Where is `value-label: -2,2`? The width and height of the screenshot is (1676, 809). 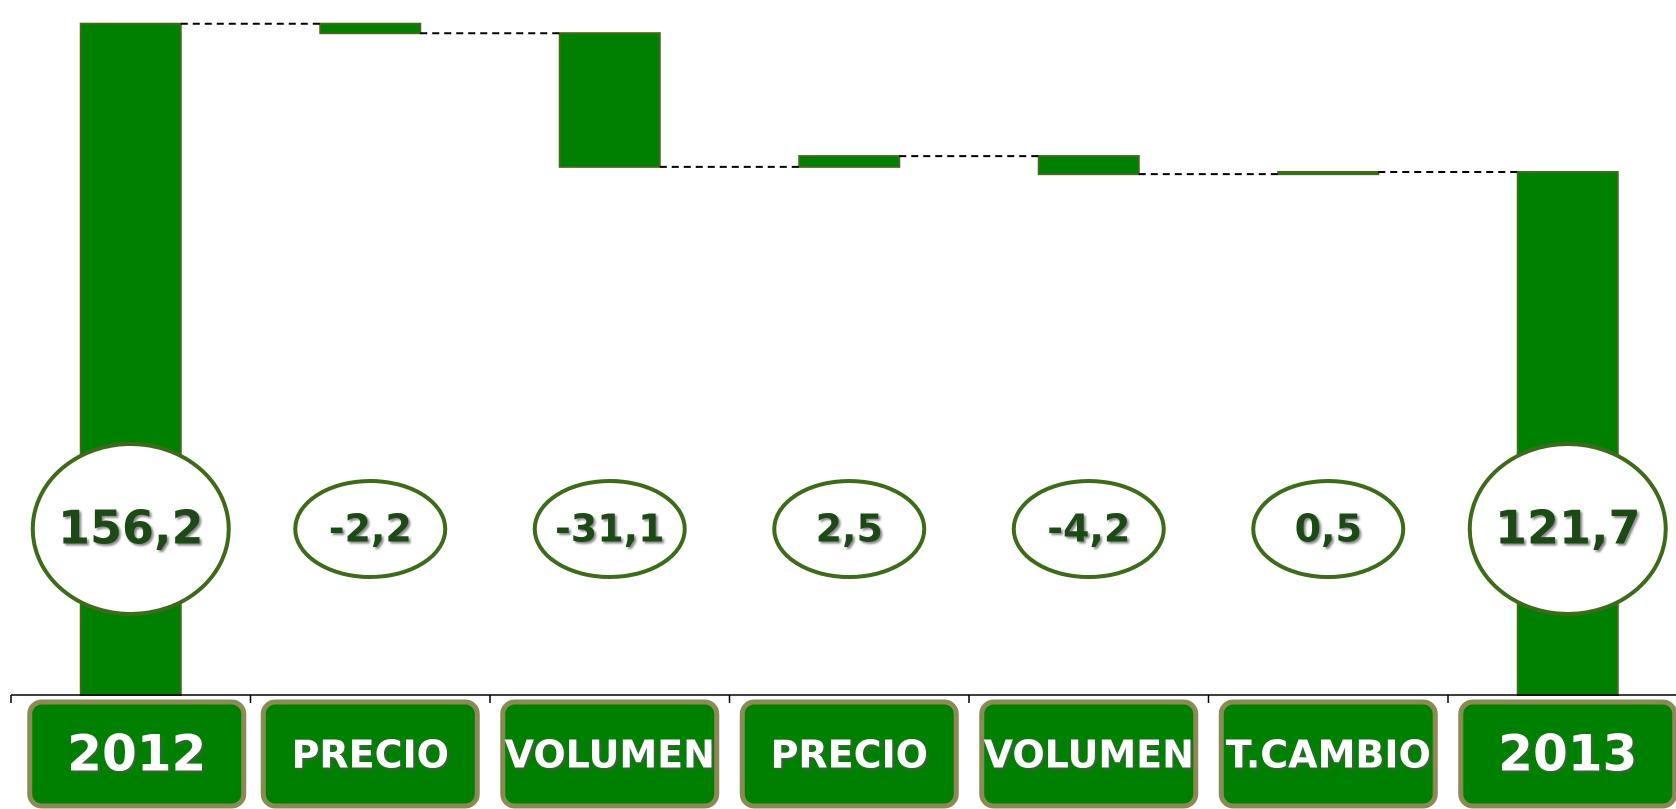 value-label: -2,2 is located at coordinates (370, 529).